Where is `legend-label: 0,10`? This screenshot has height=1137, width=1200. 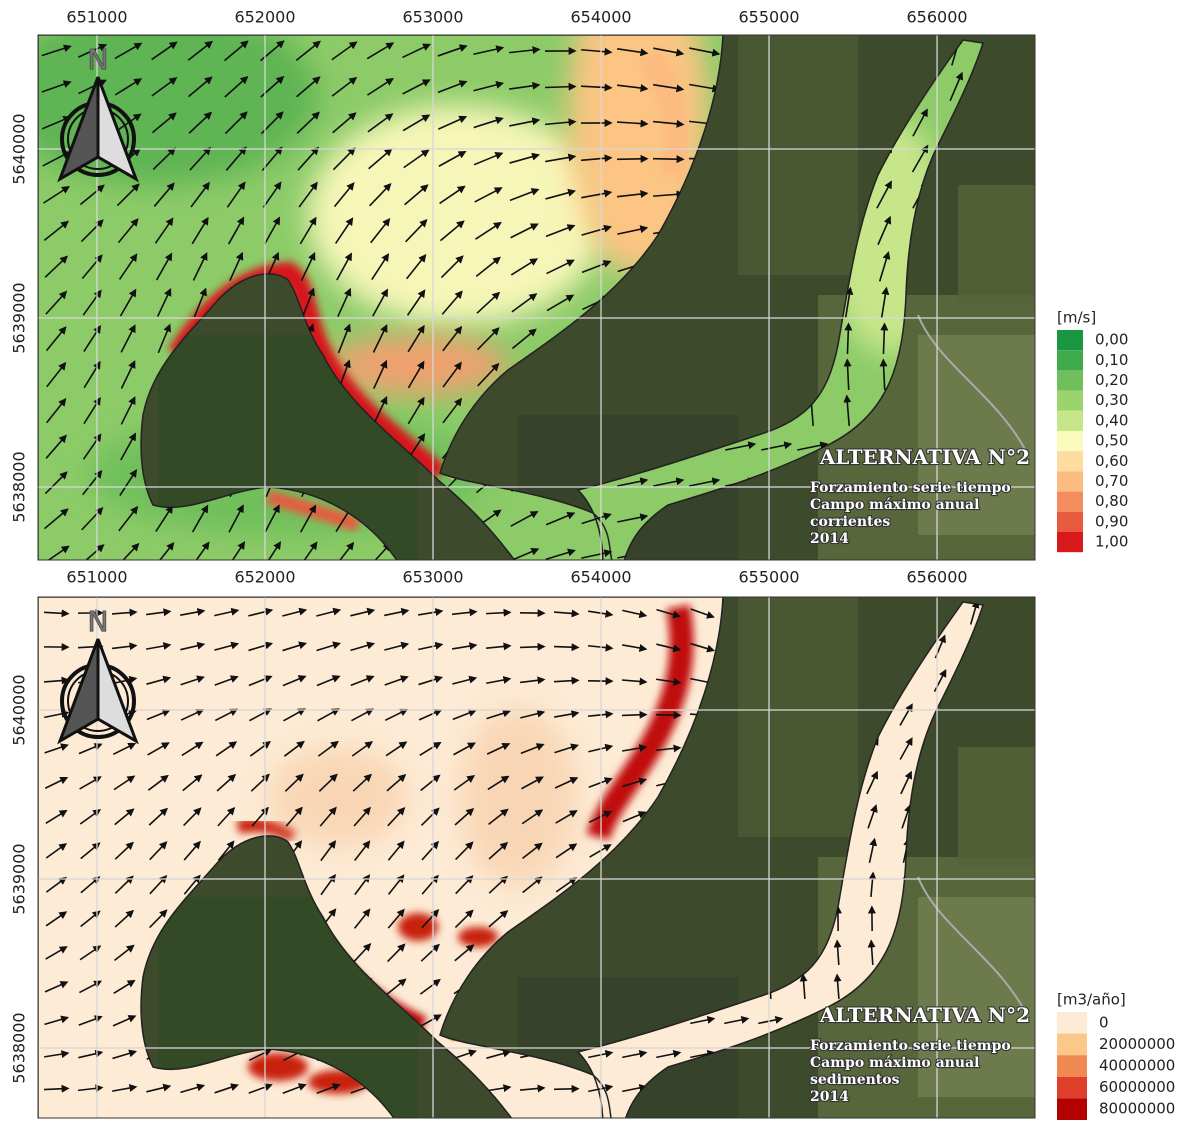 legend-label: 0,10 is located at coordinates (1111, 360).